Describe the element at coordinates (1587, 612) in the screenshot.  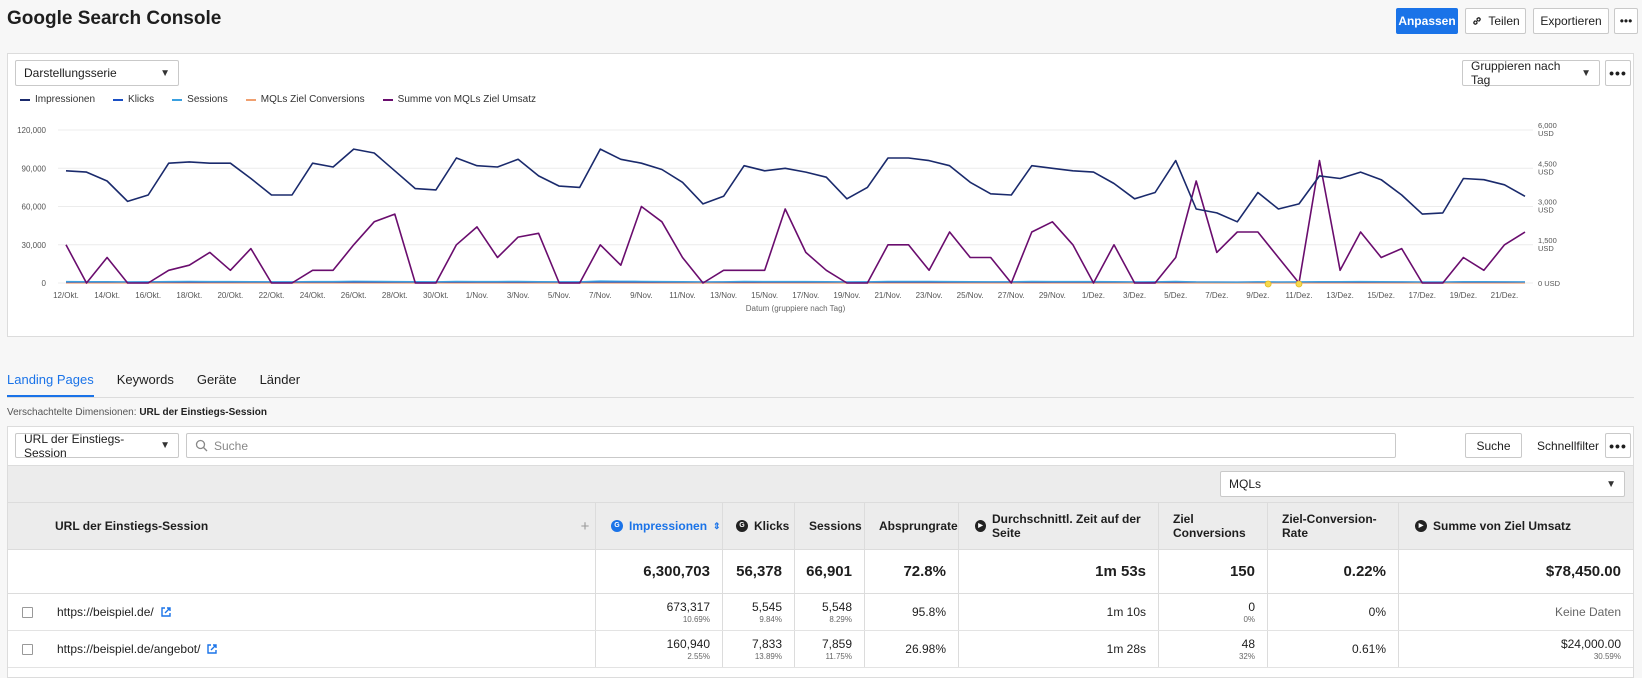
I see `cell-revenue-value: Keine Daten` at that location.